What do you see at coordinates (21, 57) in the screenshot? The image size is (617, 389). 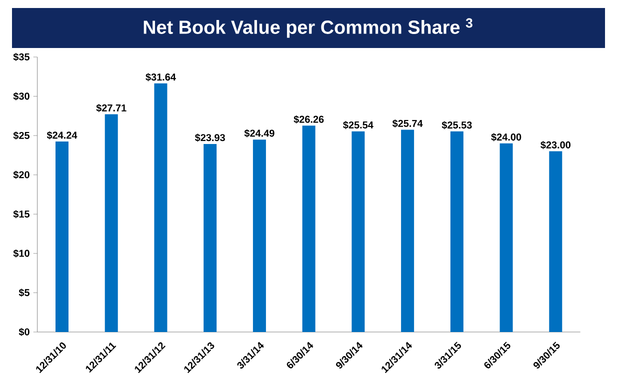 I see `y-tick-label: $35` at bounding box center [21, 57].